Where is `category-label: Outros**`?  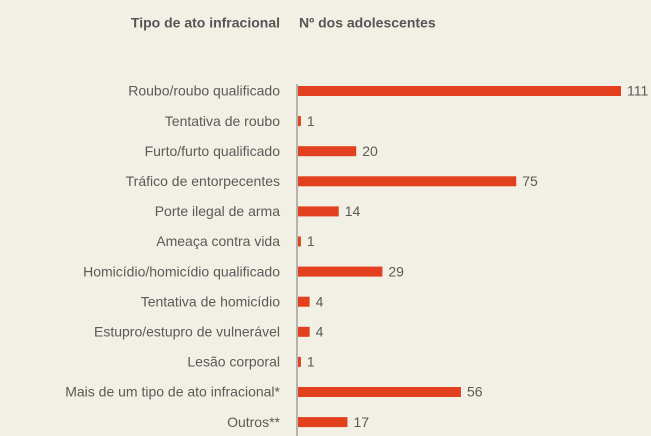
category-label: Outros** is located at coordinates (253, 422).